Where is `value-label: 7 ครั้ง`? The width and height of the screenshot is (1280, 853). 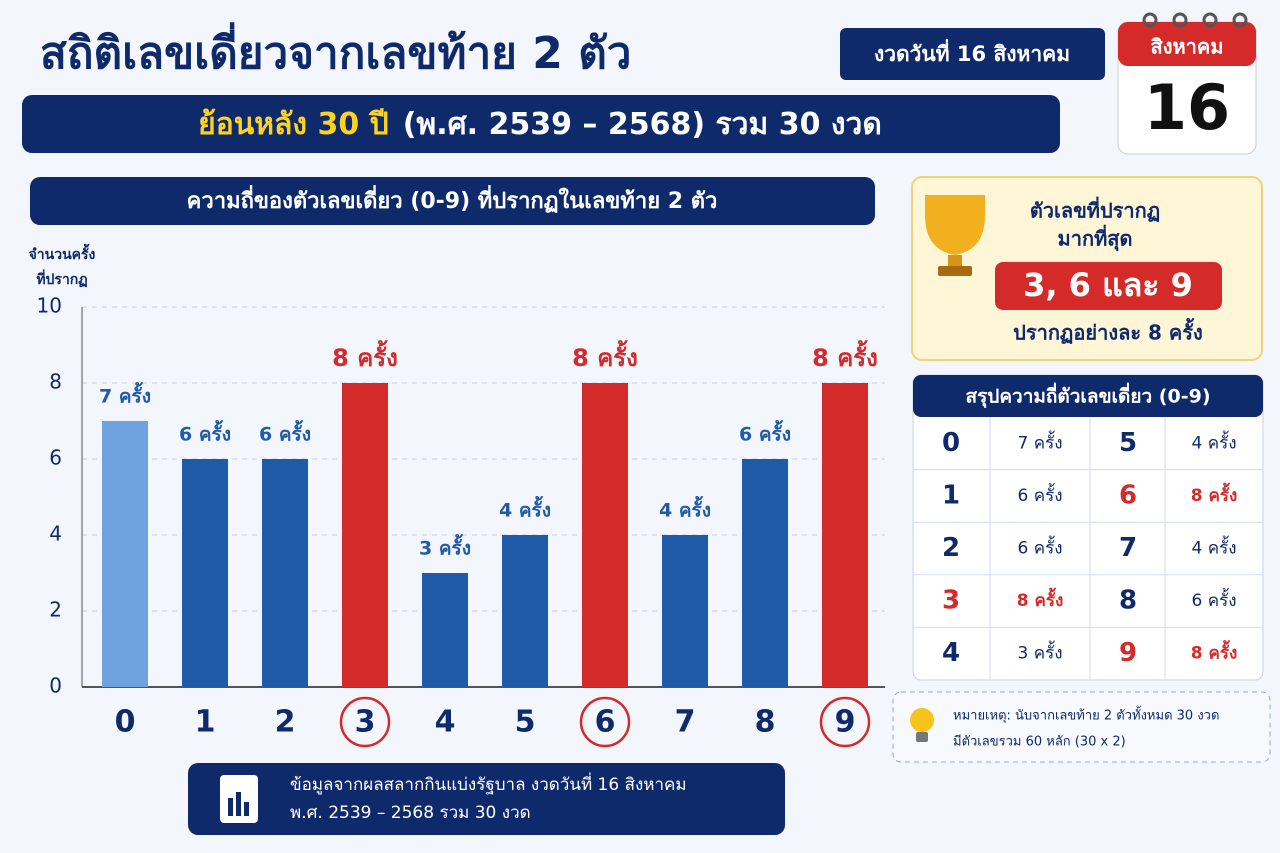
value-label: 7 ครั้ง is located at coordinates (125, 395).